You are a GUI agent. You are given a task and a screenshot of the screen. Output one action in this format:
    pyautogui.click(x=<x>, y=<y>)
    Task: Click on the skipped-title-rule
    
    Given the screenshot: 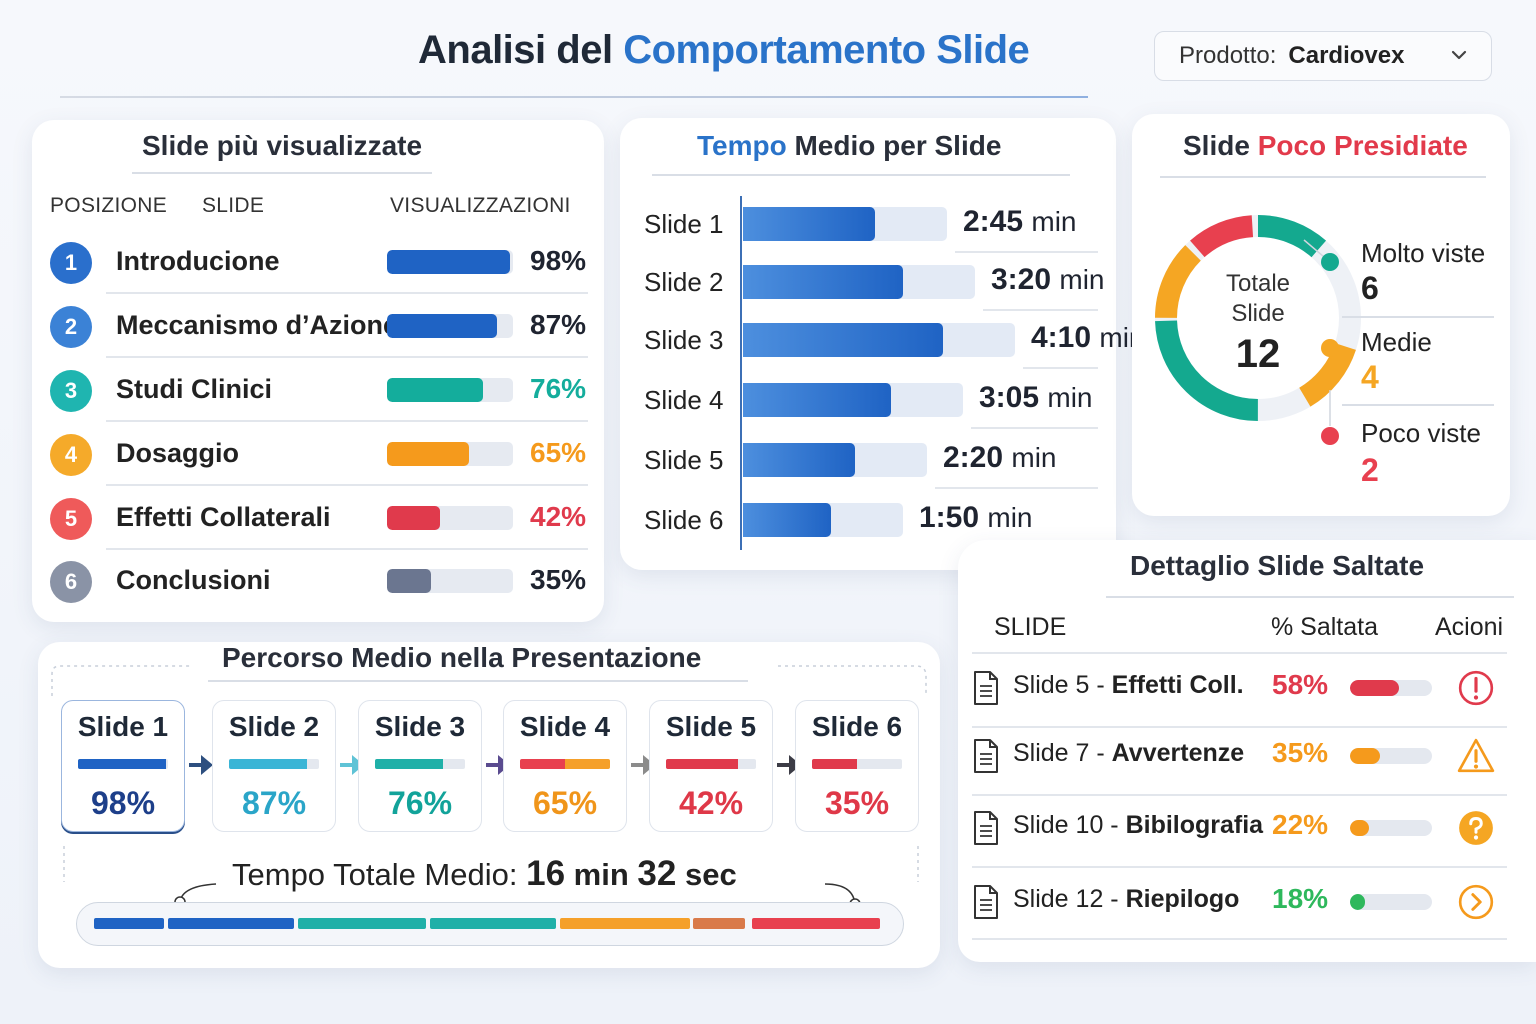 What is the action you would take?
    pyautogui.click(x=1310, y=597)
    